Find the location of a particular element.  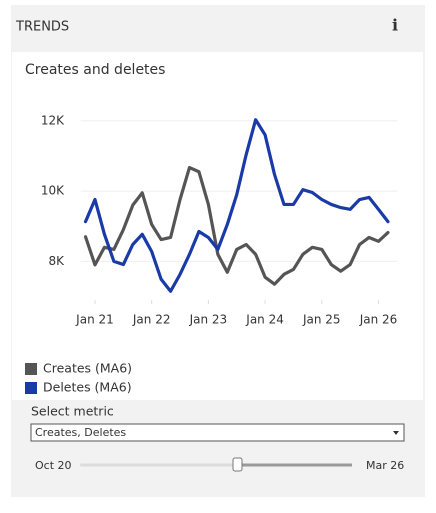

x-tick-label: Jan 25 is located at coordinates (321, 320).